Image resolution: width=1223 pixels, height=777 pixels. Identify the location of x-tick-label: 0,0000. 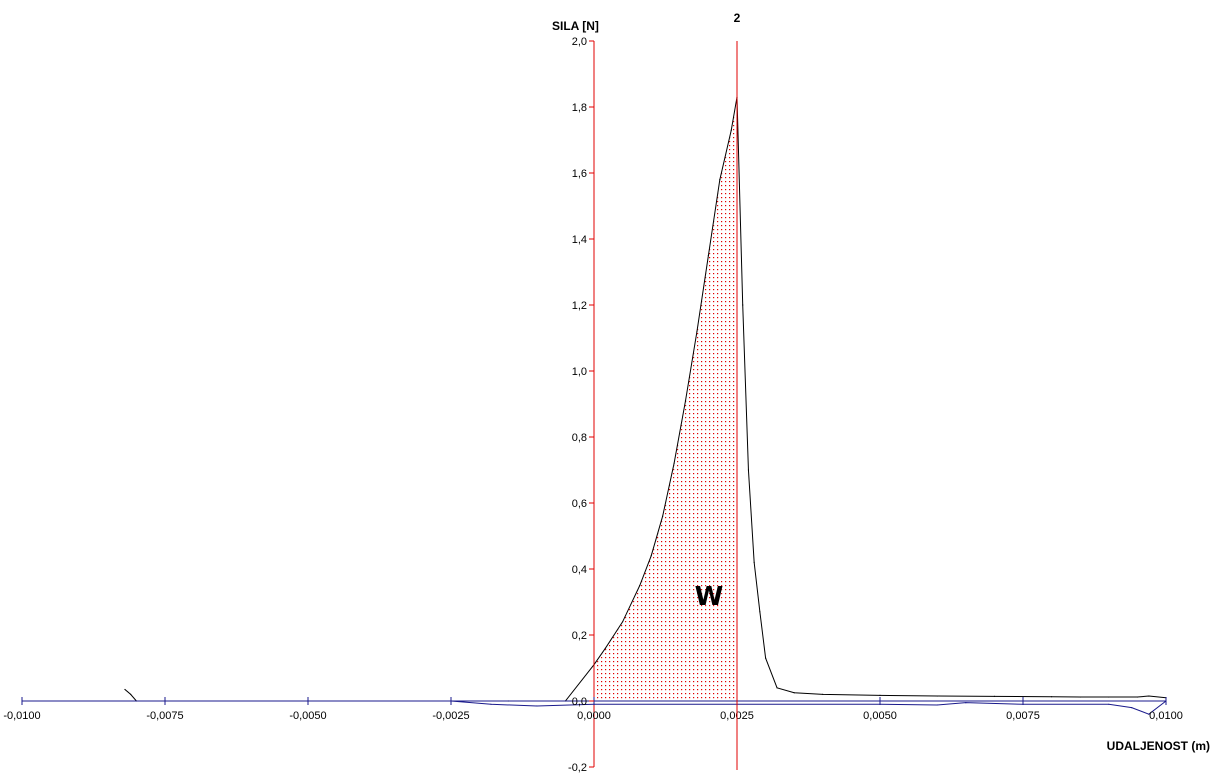
(594, 716).